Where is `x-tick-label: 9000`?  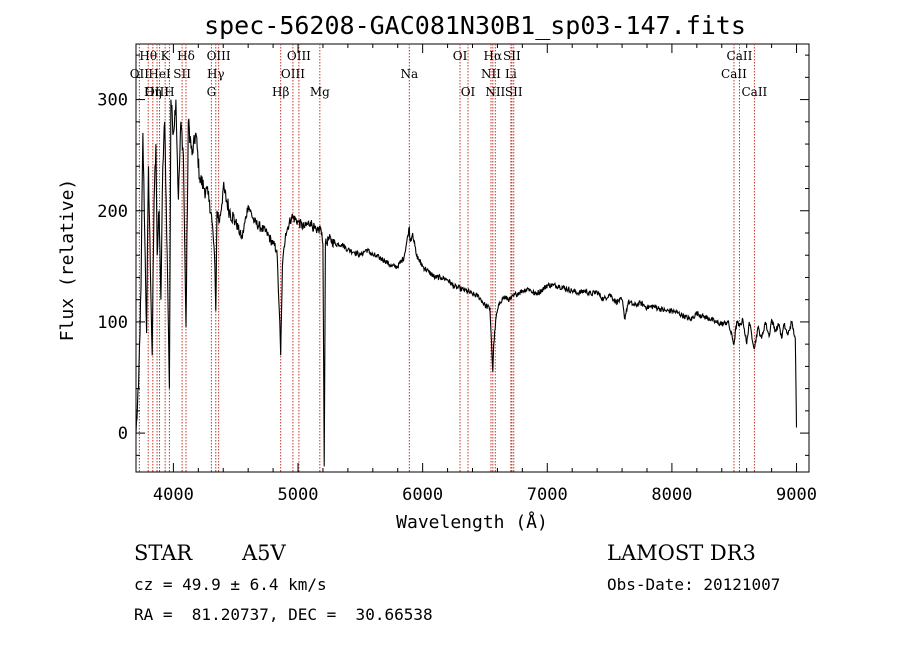 x-tick-label: 9000 is located at coordinates (796, 495).